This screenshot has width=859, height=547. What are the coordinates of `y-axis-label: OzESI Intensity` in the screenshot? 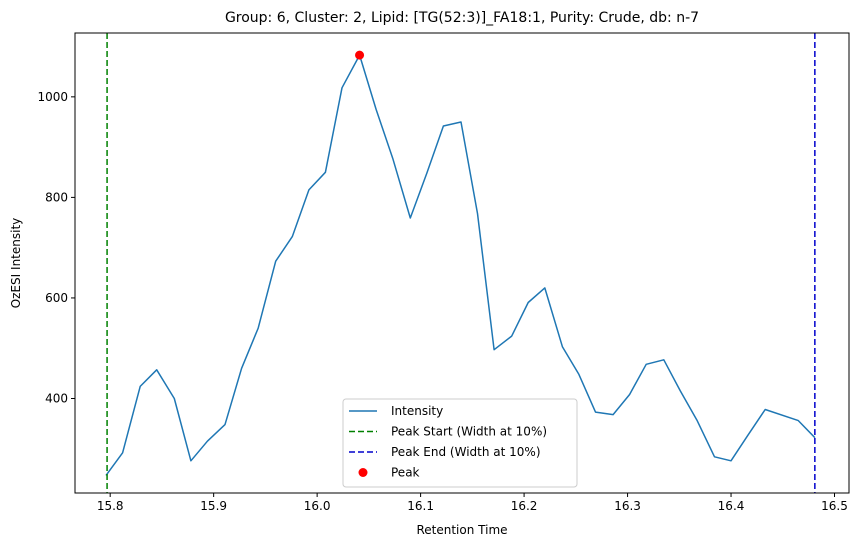 It's located at (16, 263).